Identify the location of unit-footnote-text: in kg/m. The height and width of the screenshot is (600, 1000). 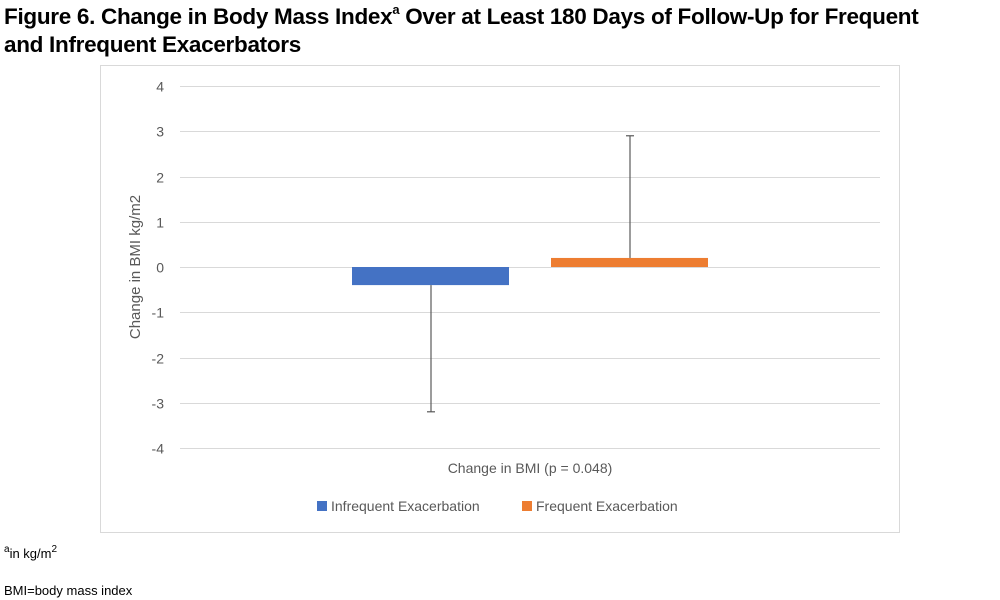
(30, 553).